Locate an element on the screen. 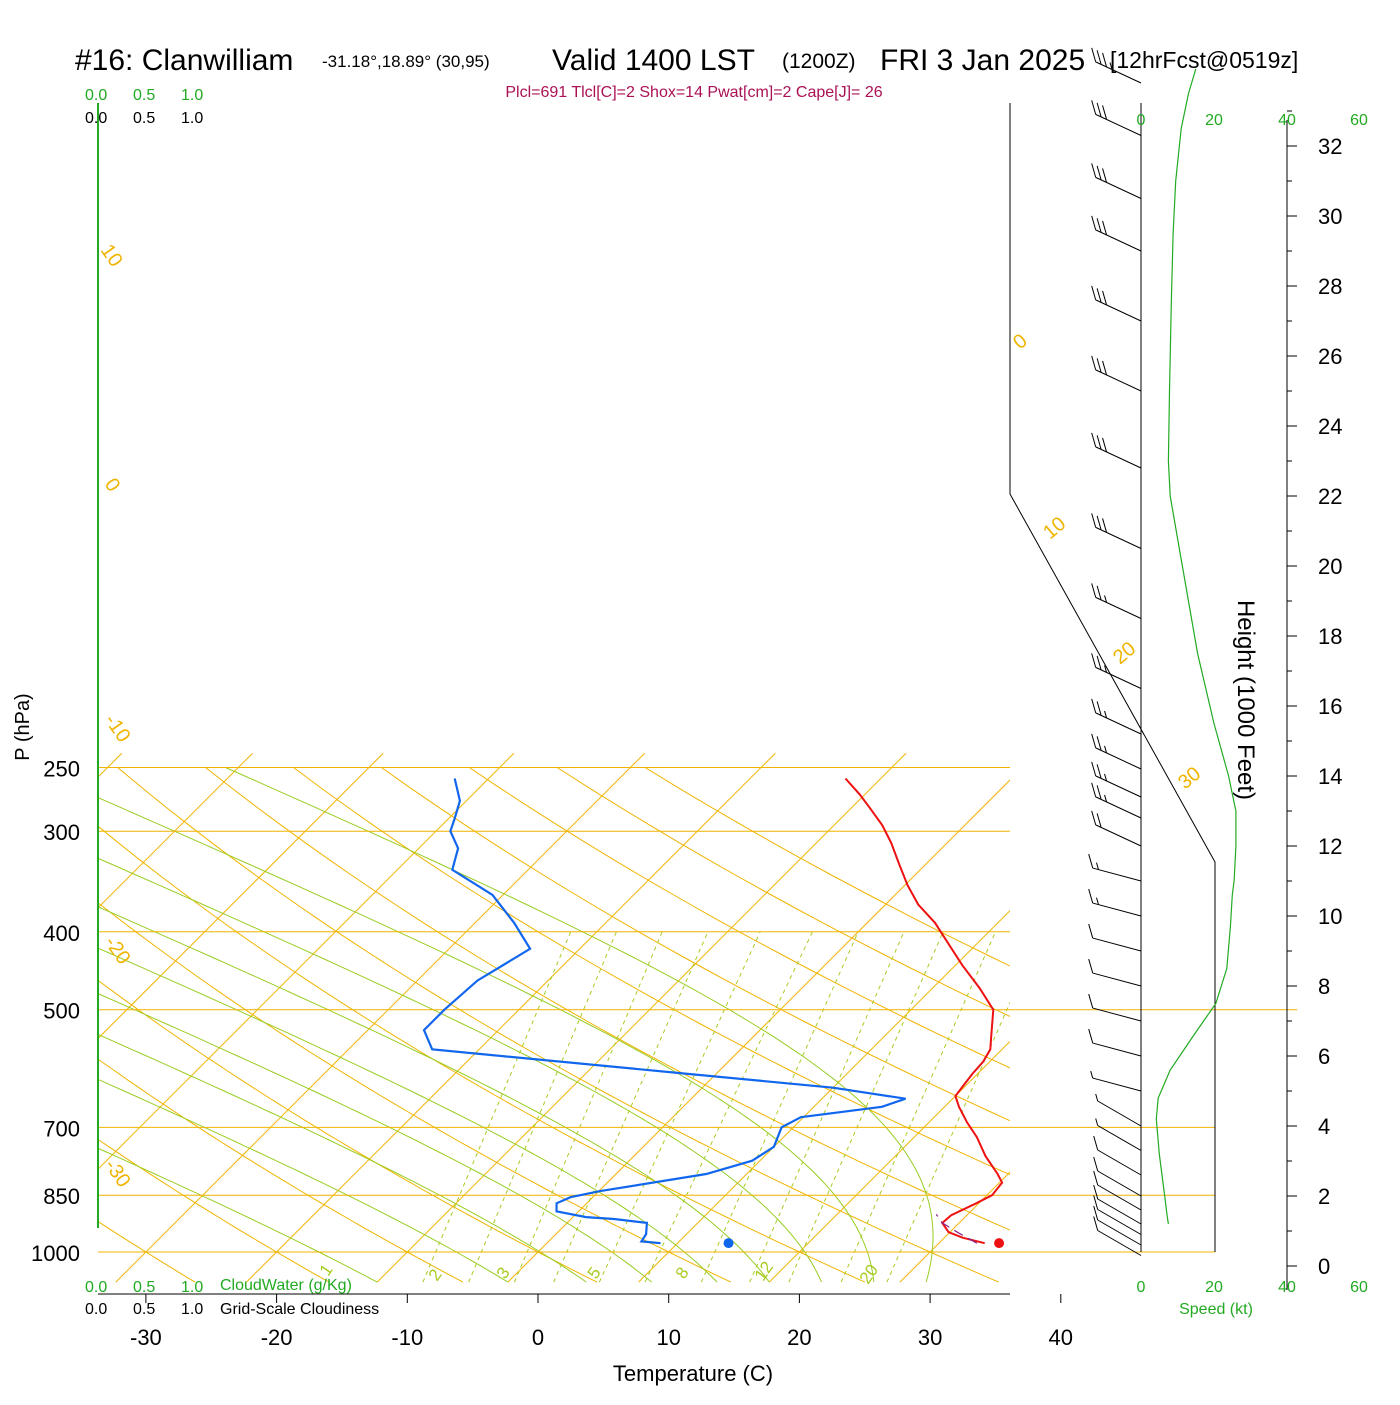 Image resolution: width=1400 pixels, height=1405 pixels. height-tick-label: 20 is located at coordinates (1330, 566).